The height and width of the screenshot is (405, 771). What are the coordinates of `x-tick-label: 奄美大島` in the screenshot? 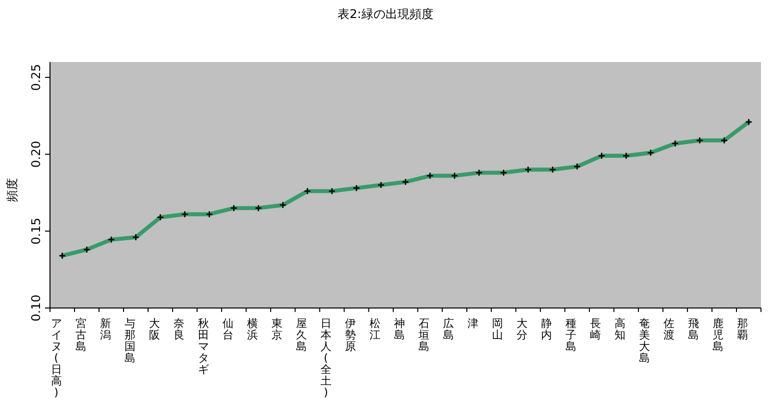 It's located at (644, 340).